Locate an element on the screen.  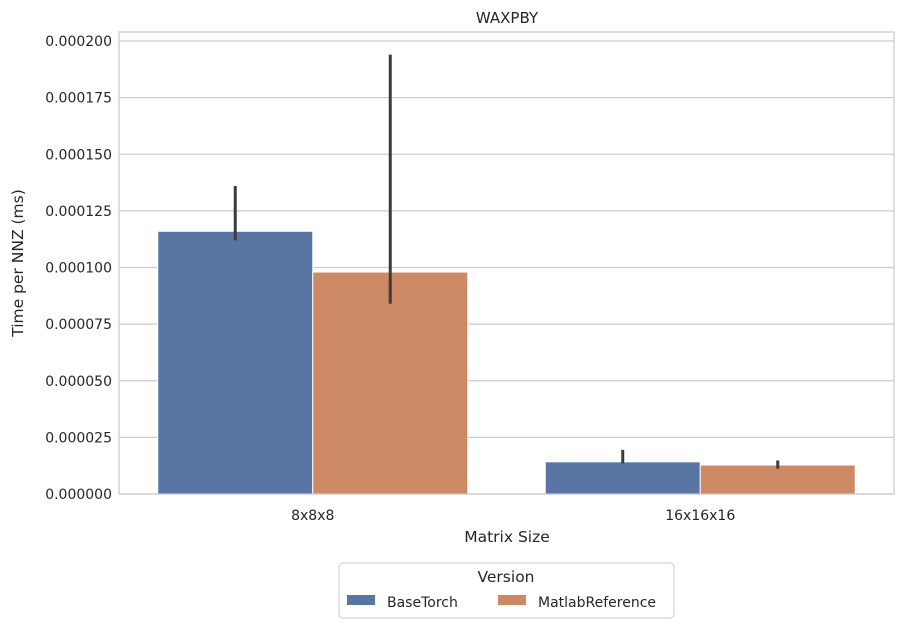
x-axis-title: Matrix Size is located at coordinates (507, 537).